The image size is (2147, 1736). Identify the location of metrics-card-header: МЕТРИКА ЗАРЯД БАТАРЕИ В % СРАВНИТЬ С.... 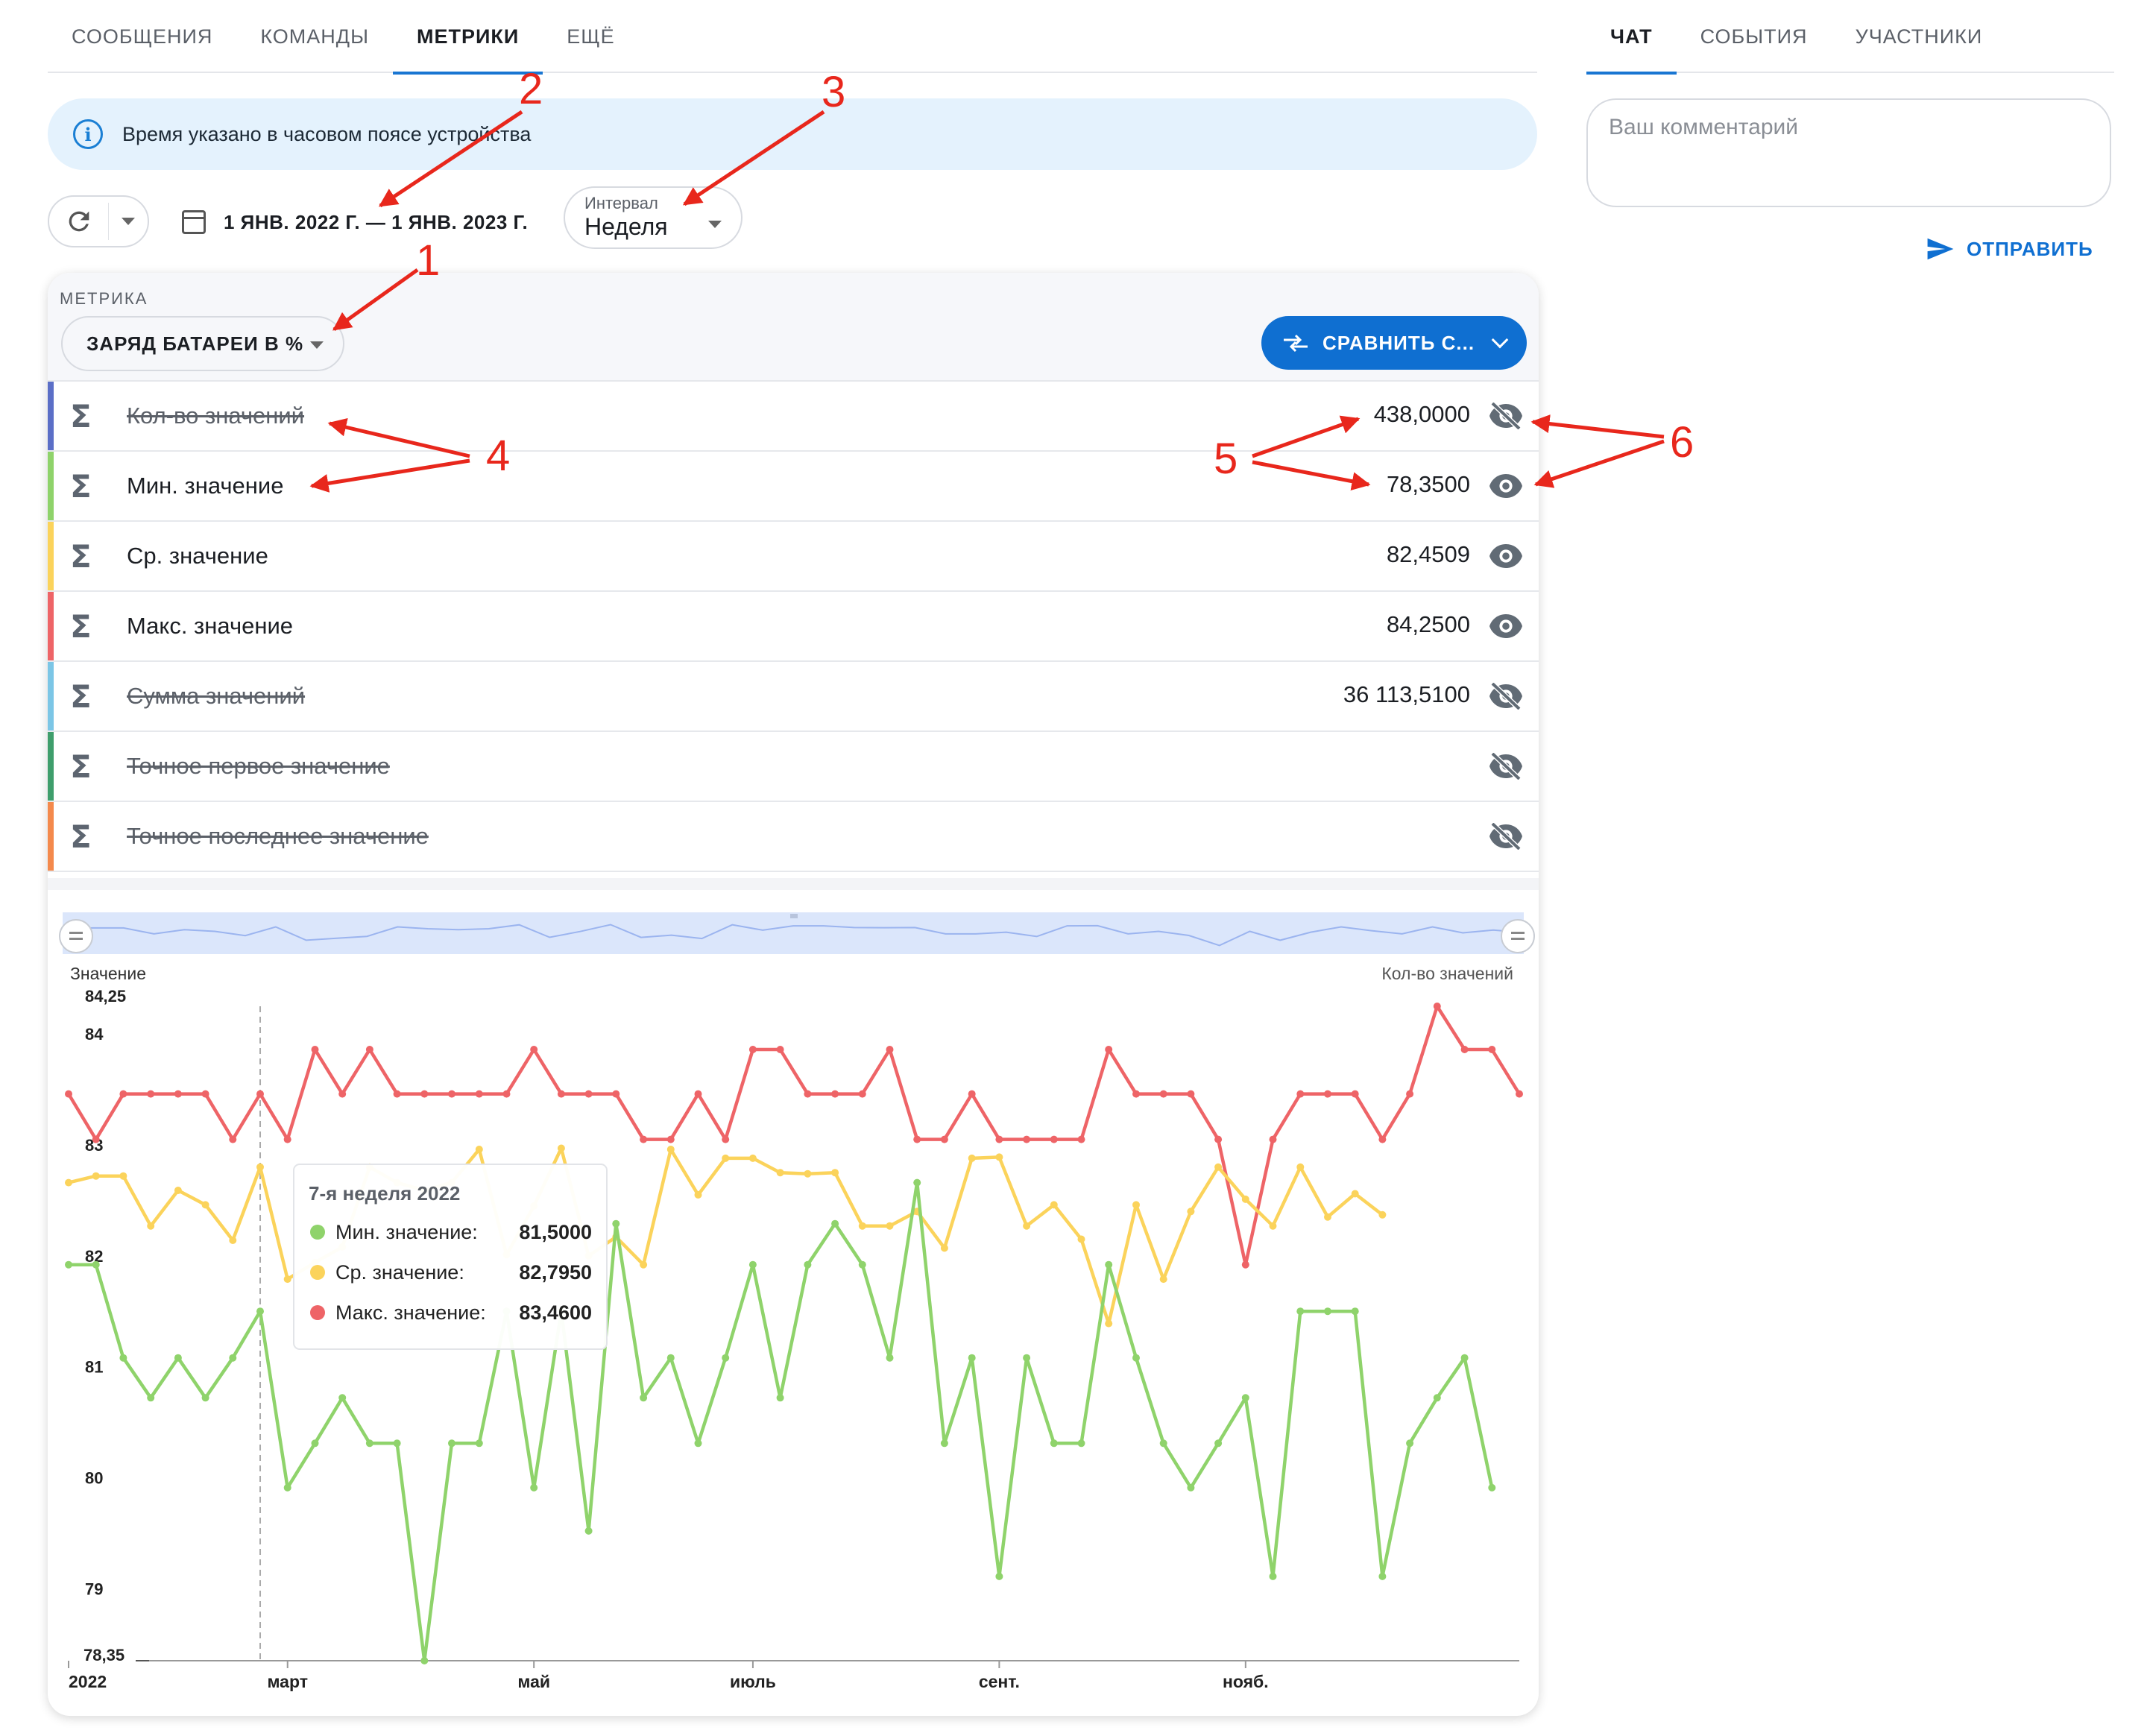
(793, 328).